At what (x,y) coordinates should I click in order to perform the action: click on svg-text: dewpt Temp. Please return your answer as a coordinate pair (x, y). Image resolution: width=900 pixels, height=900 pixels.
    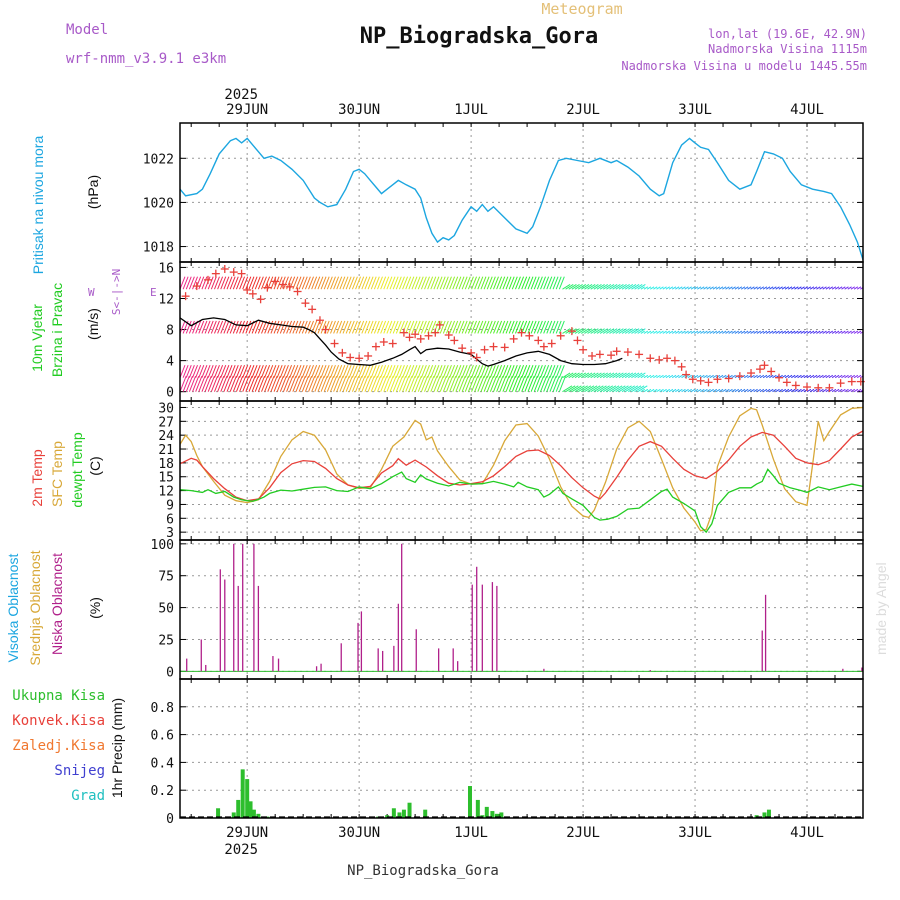
    Looking at the image, I should click on (77, 469).